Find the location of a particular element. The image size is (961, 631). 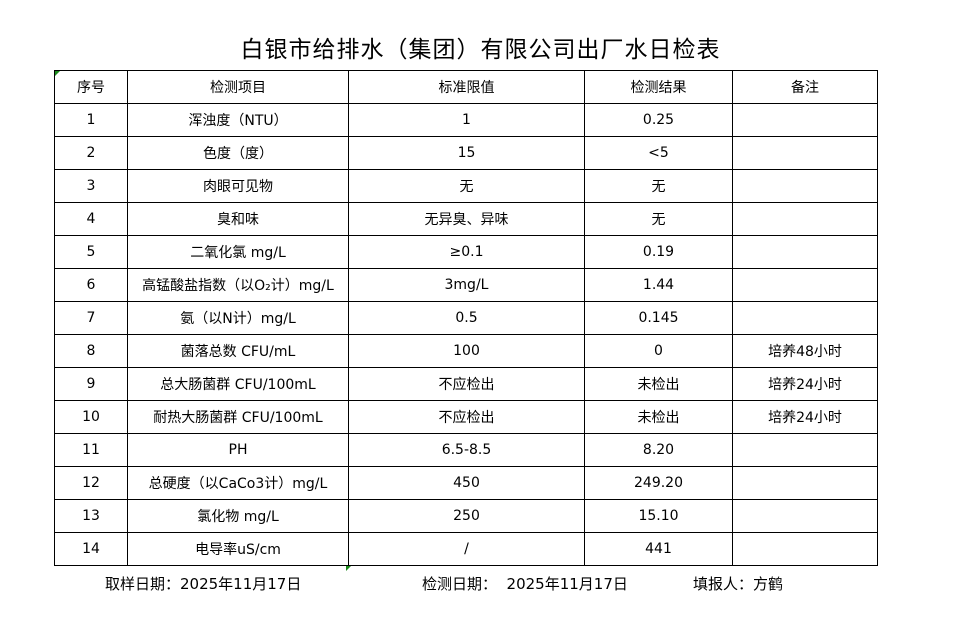

table-cell: ≥0.1 is located at coordinates (466, 252).